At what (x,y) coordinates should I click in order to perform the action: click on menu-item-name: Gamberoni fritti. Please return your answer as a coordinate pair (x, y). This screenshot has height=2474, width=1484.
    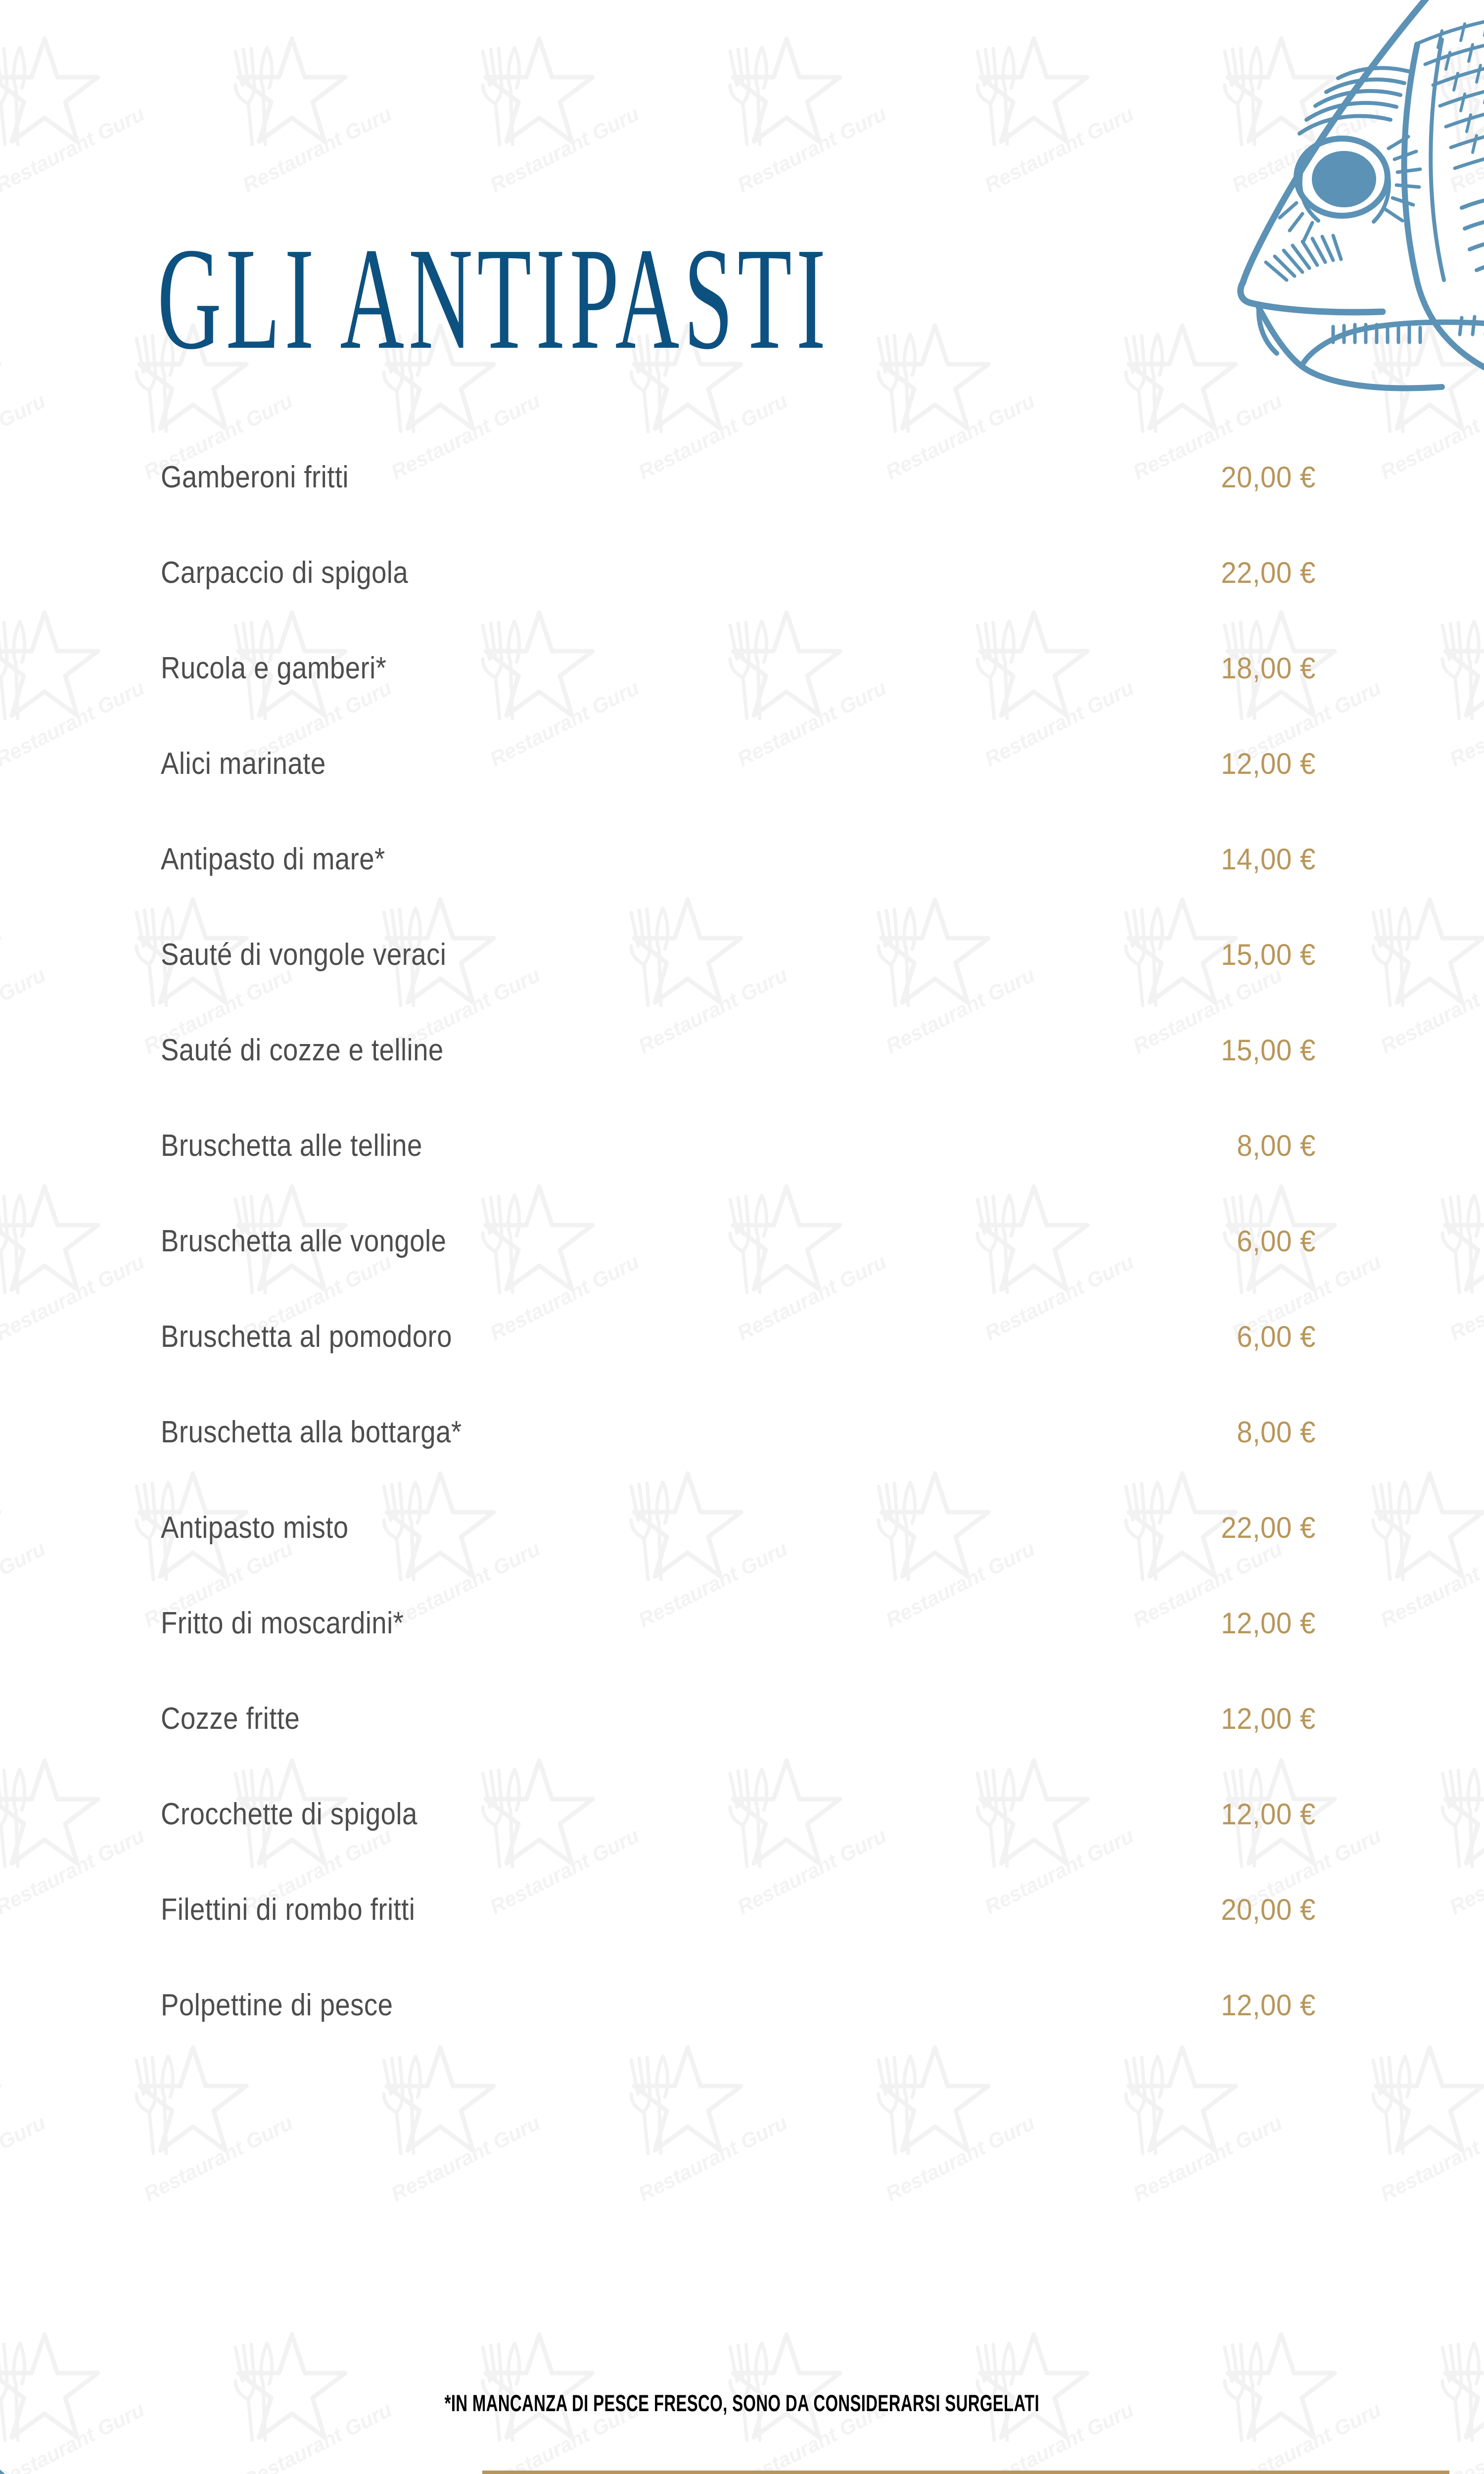
    Looking at the image, I should click on (255, 477).